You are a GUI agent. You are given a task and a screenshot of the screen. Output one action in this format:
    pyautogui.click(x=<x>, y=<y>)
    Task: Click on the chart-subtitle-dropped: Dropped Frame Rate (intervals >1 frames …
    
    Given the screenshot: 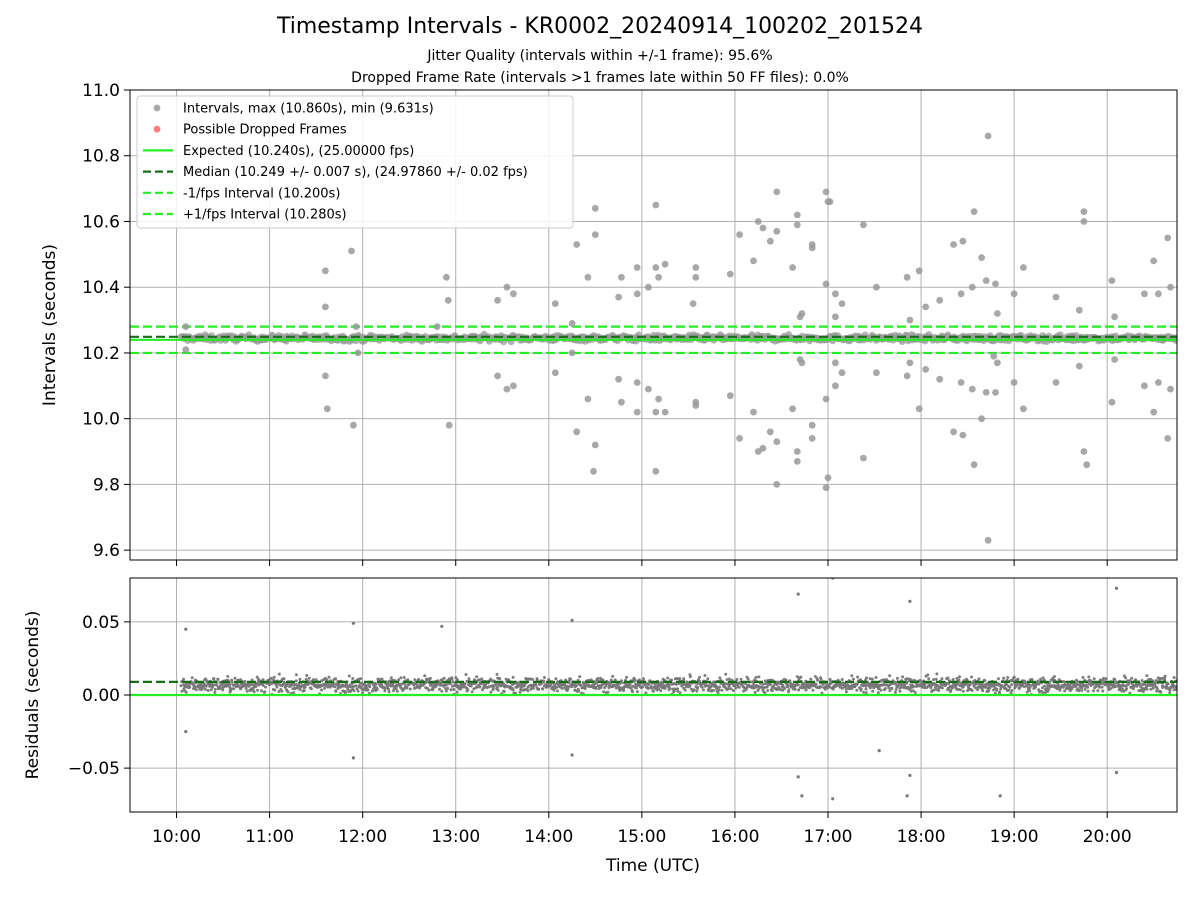 What is the action you would take?
    pyautogui.click(x=600, y=78)
    